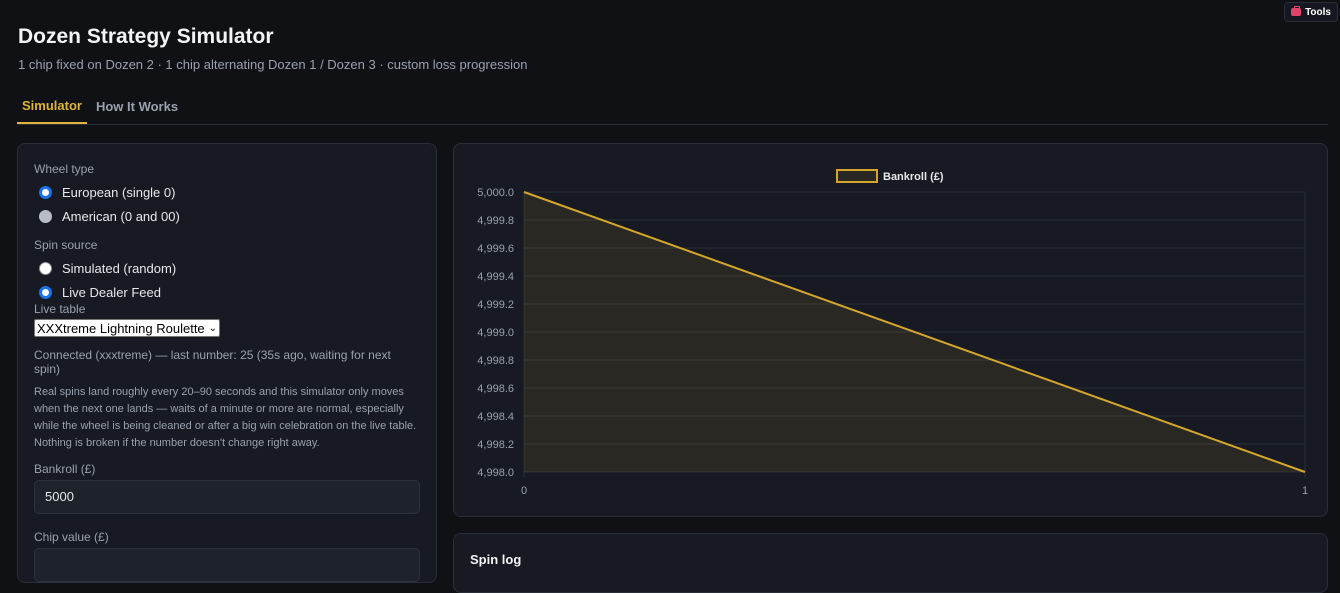  What do you see at coordinates (65, 468) in the screenshot?
I see `bankroll-label: Bankroll (£)` at bounding box center [65, 468].